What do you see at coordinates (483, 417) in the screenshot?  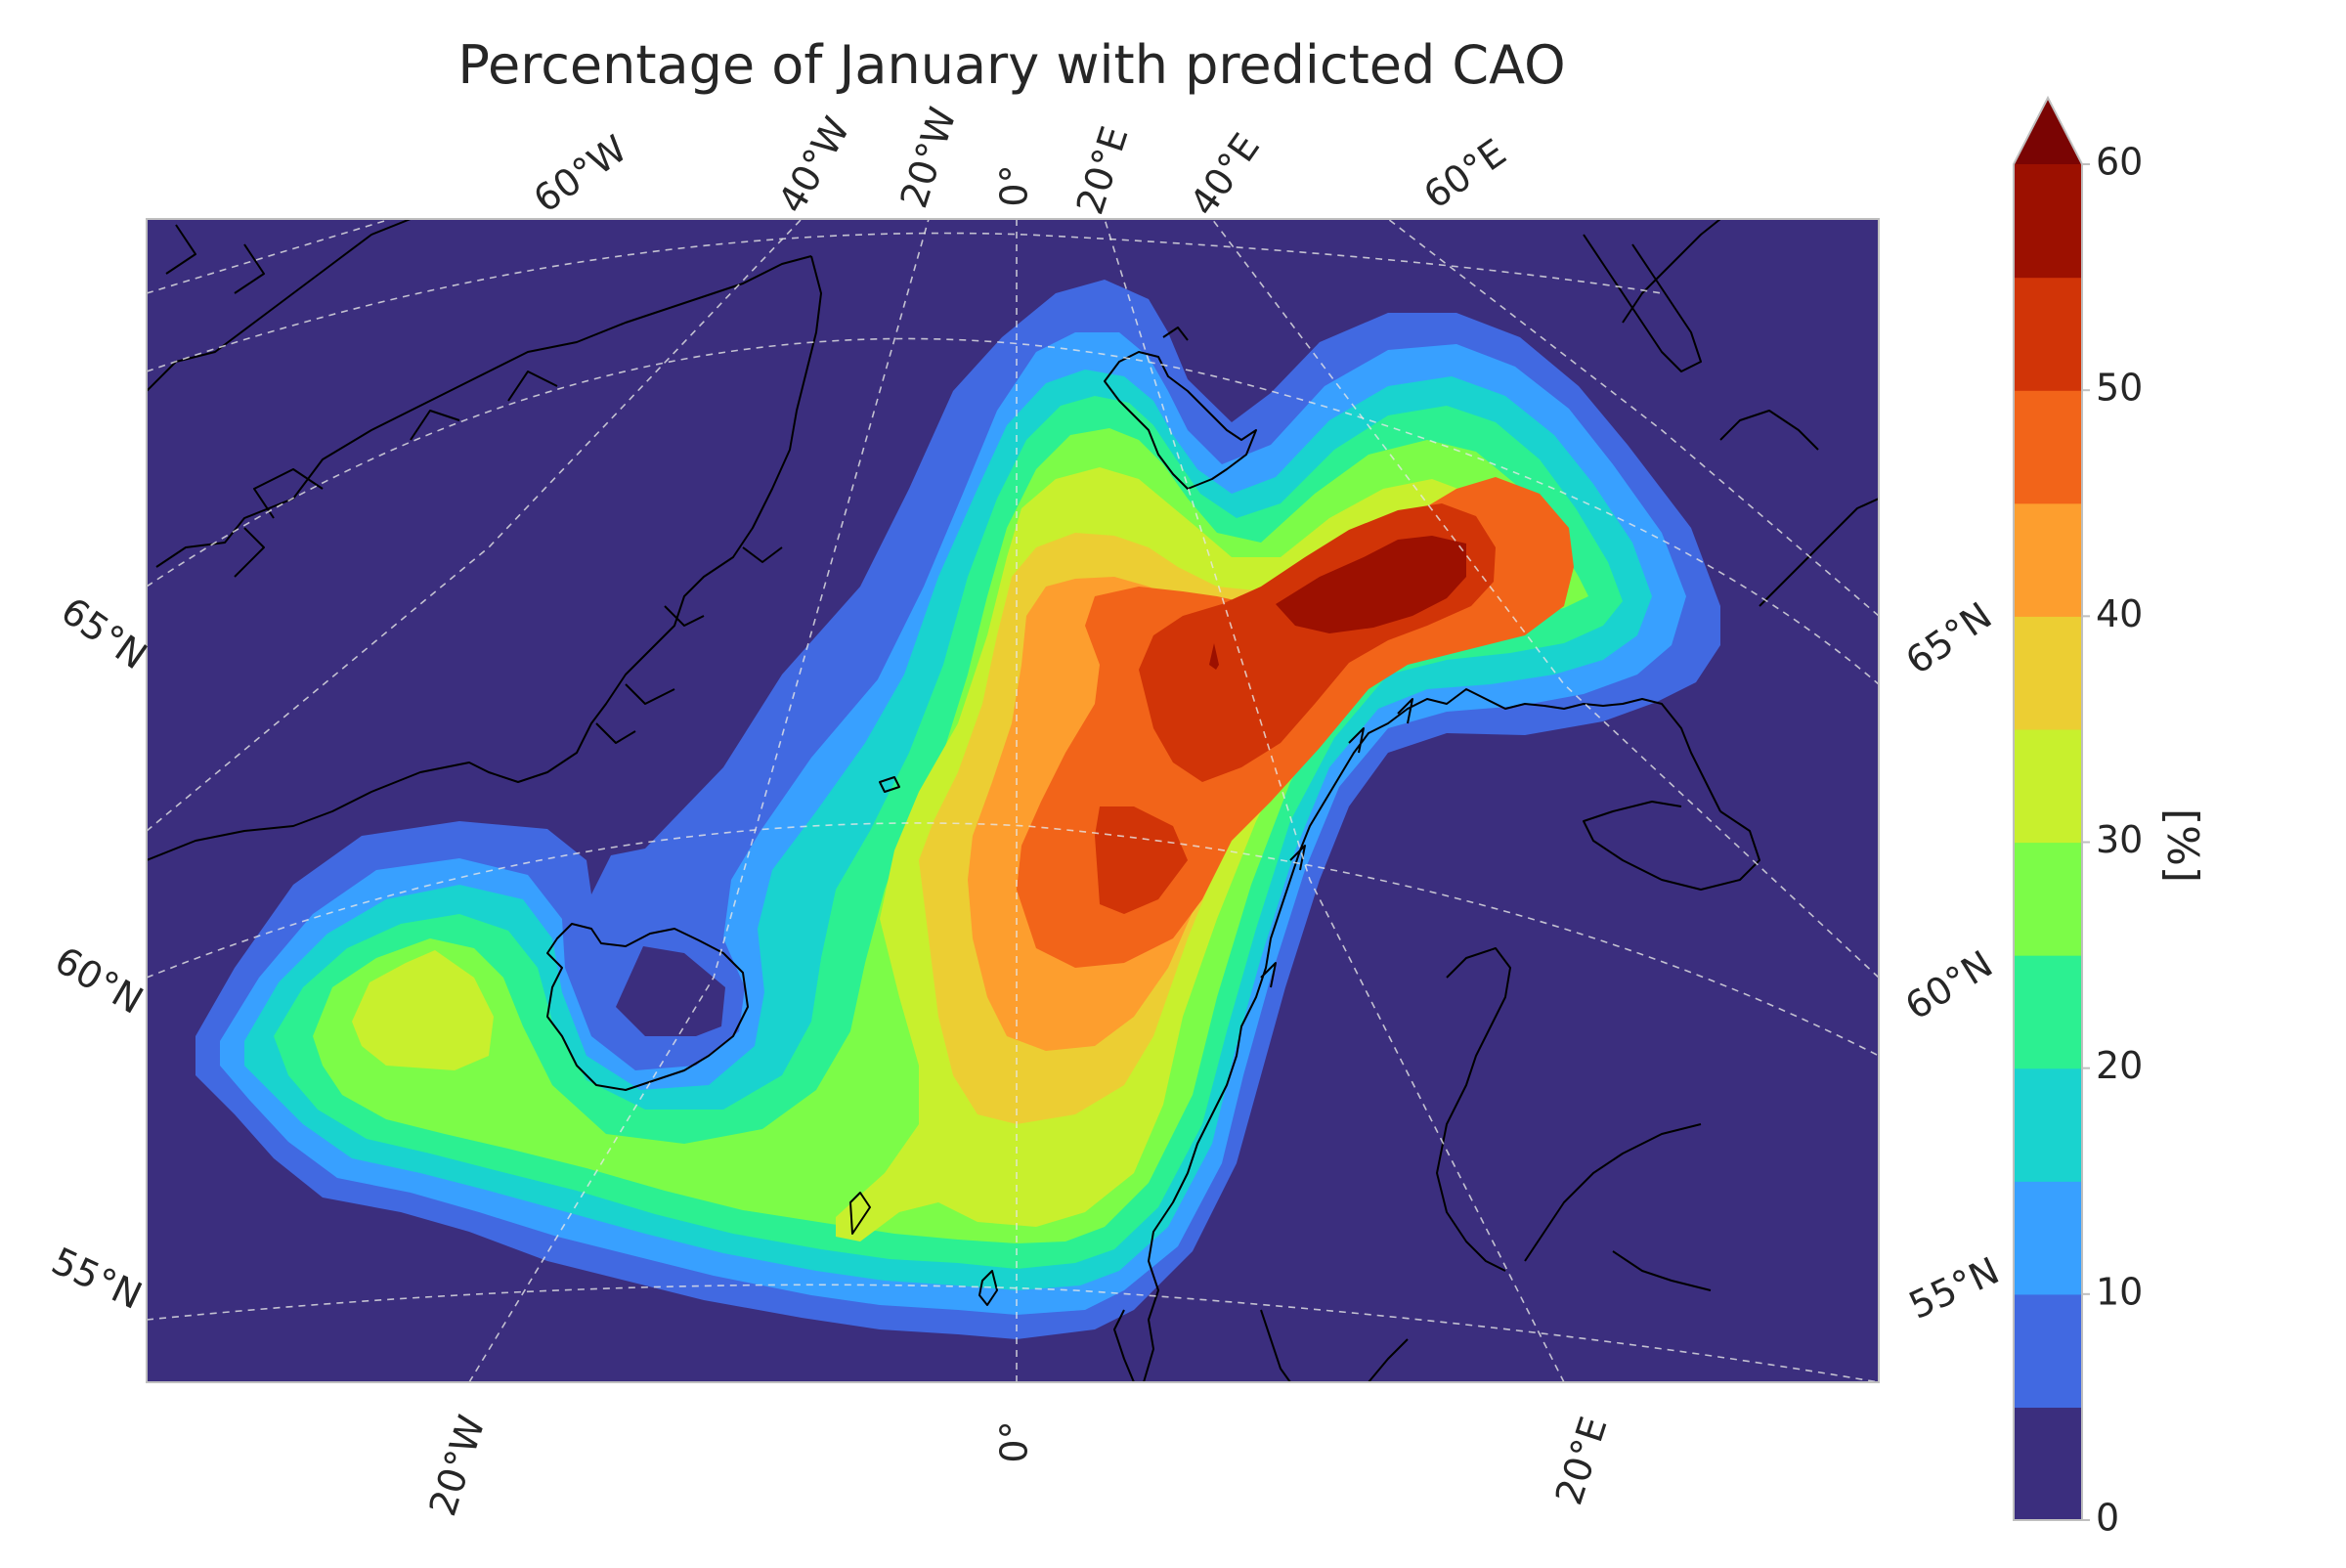 I see `coast-greenland` at bounding box center [483, 417].